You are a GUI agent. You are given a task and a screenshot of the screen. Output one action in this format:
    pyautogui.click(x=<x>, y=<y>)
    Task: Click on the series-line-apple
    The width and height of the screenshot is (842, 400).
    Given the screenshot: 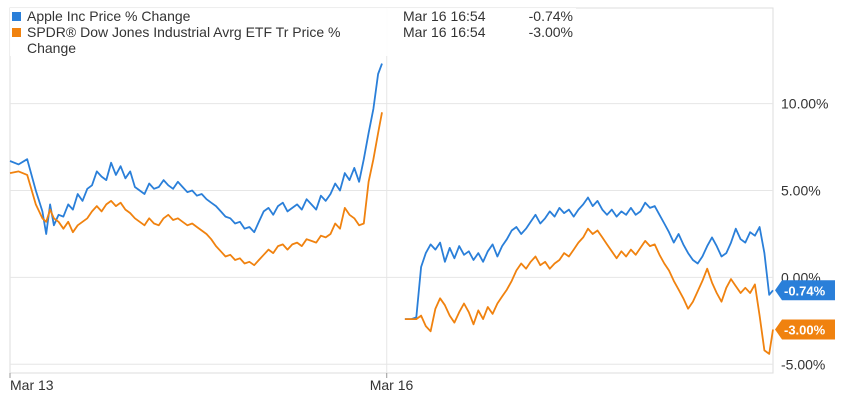 What is the action you would take?
    pyautogui.click(x=589, y=258)
    